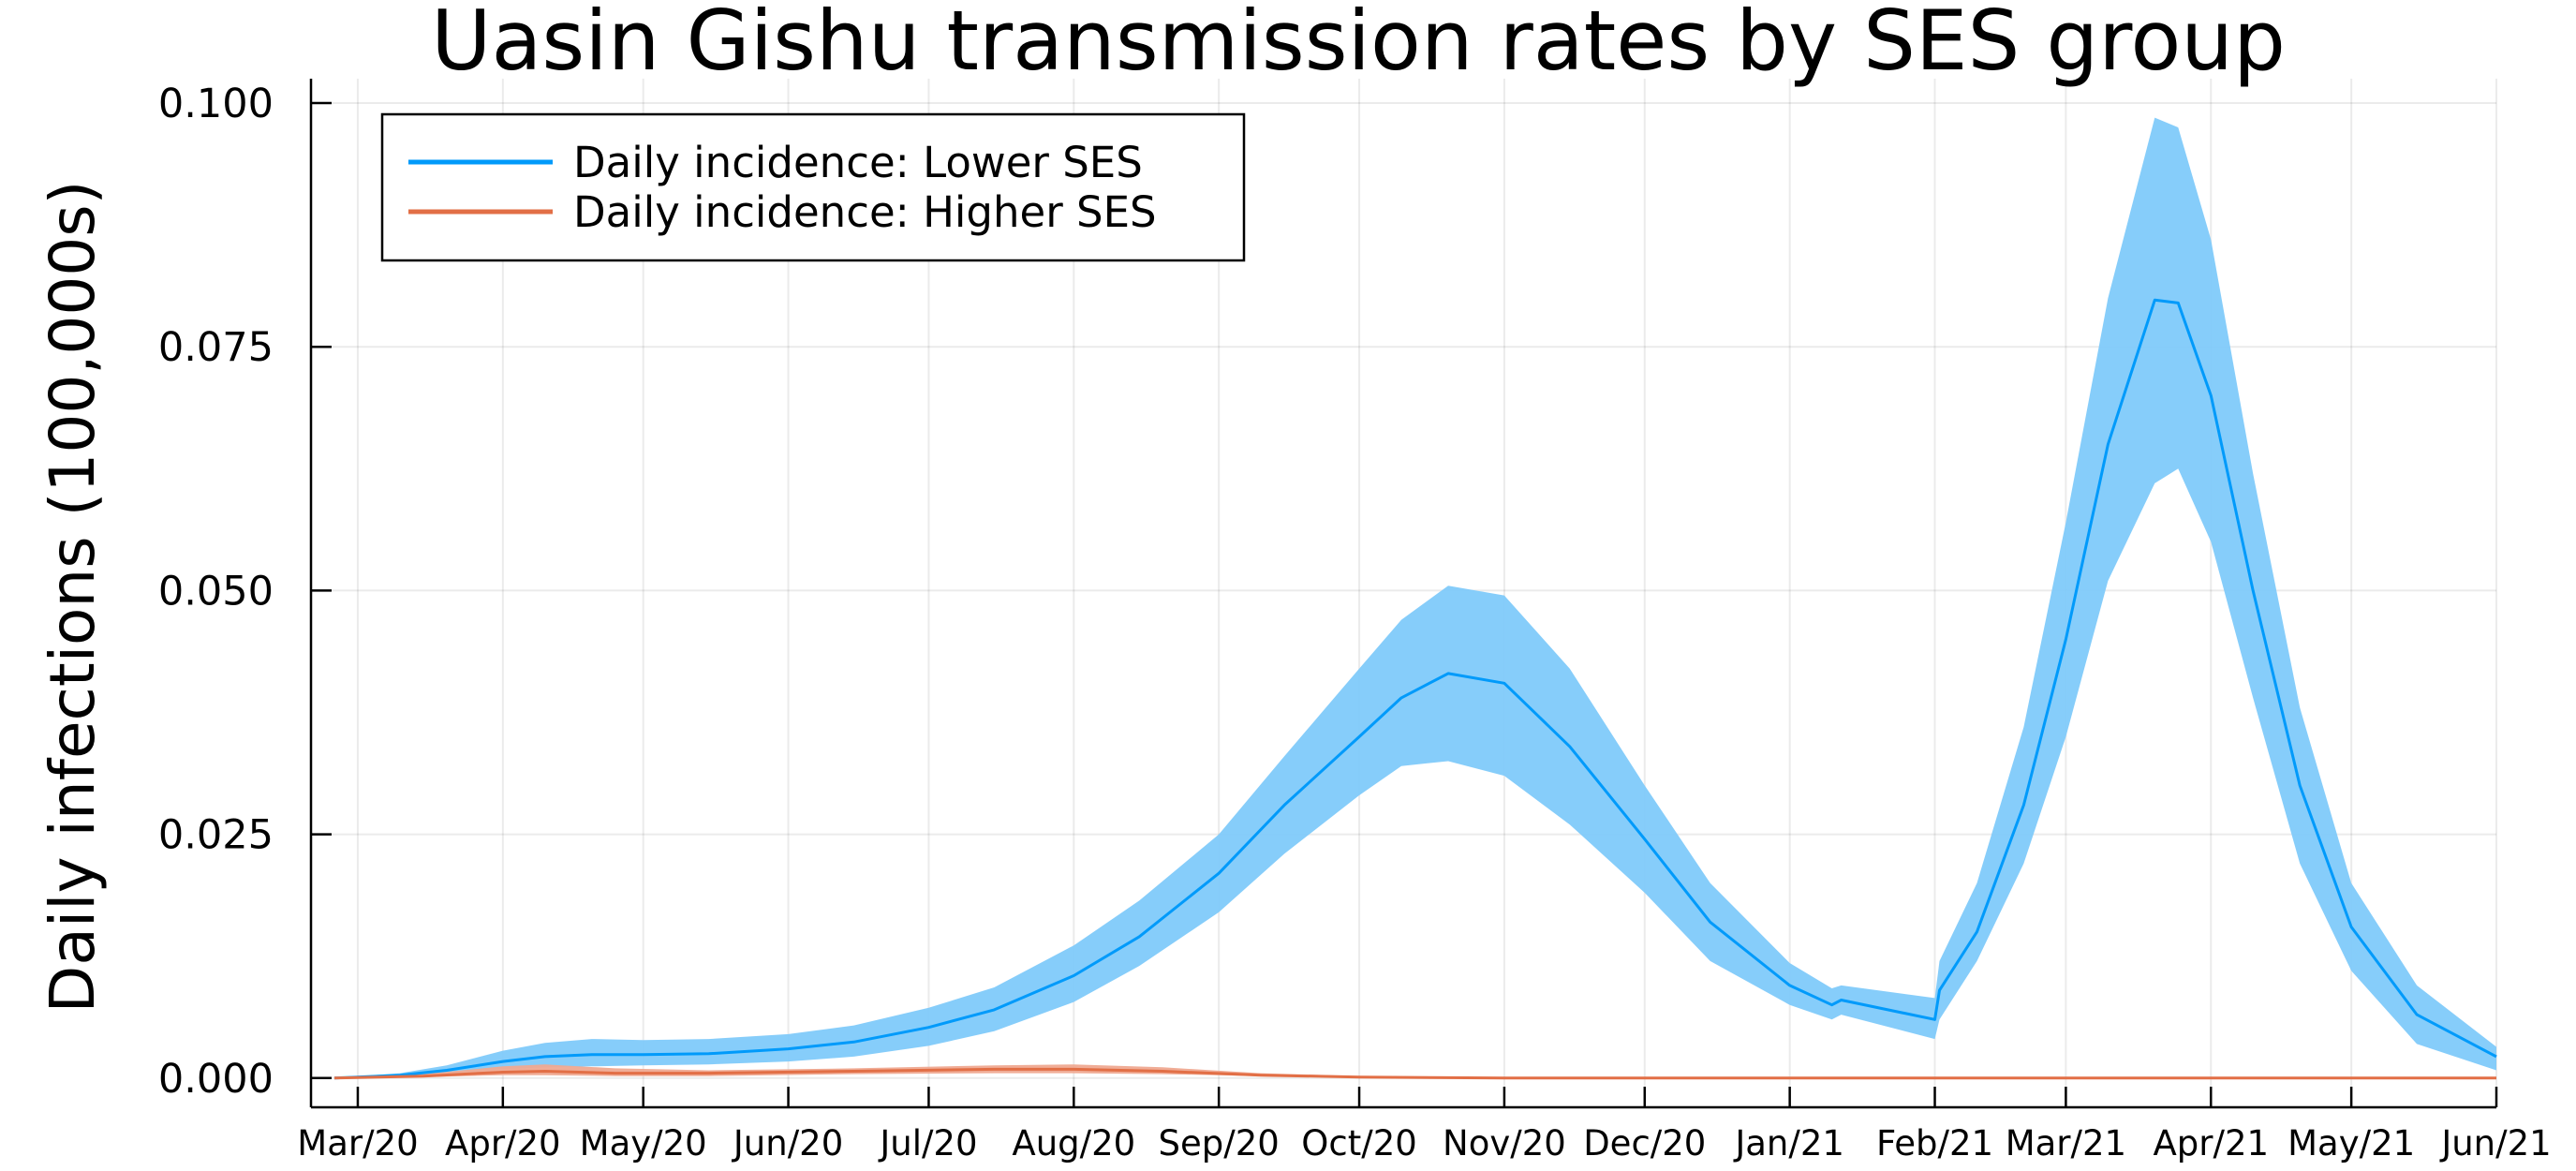  Describe the element at coordinates (2211, 1143) in the screenshot. I see `x-tick-label: Apr/21` at that location.